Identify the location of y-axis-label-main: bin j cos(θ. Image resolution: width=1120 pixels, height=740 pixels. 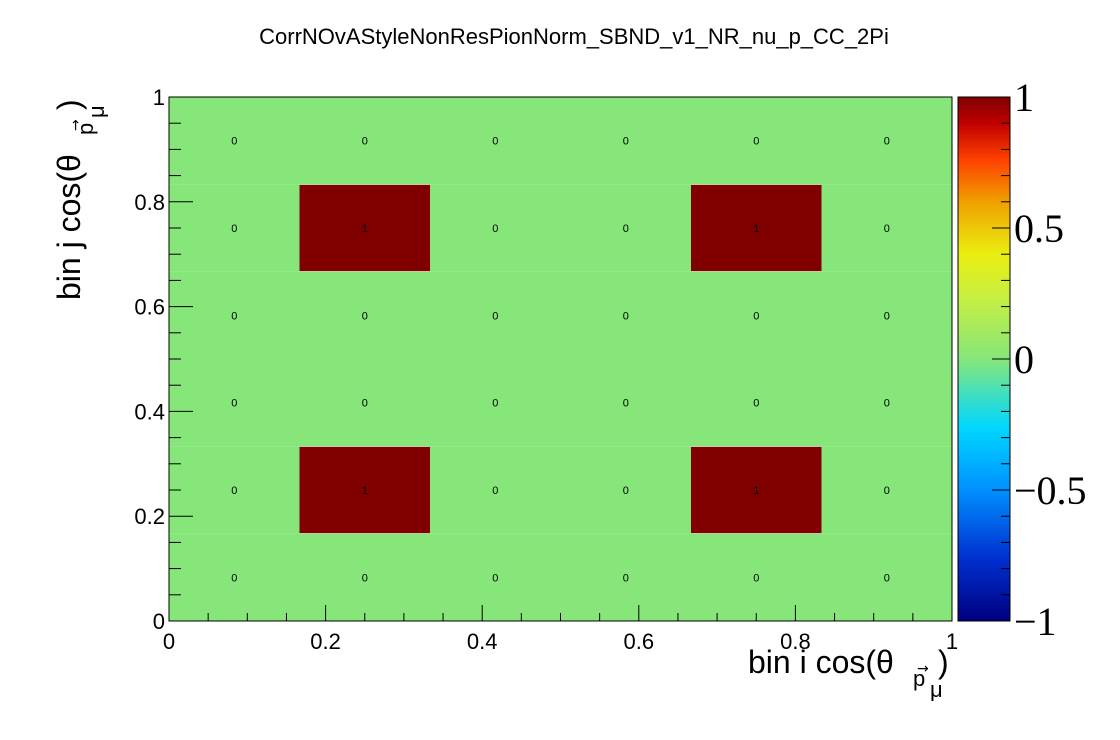
(69, 227).